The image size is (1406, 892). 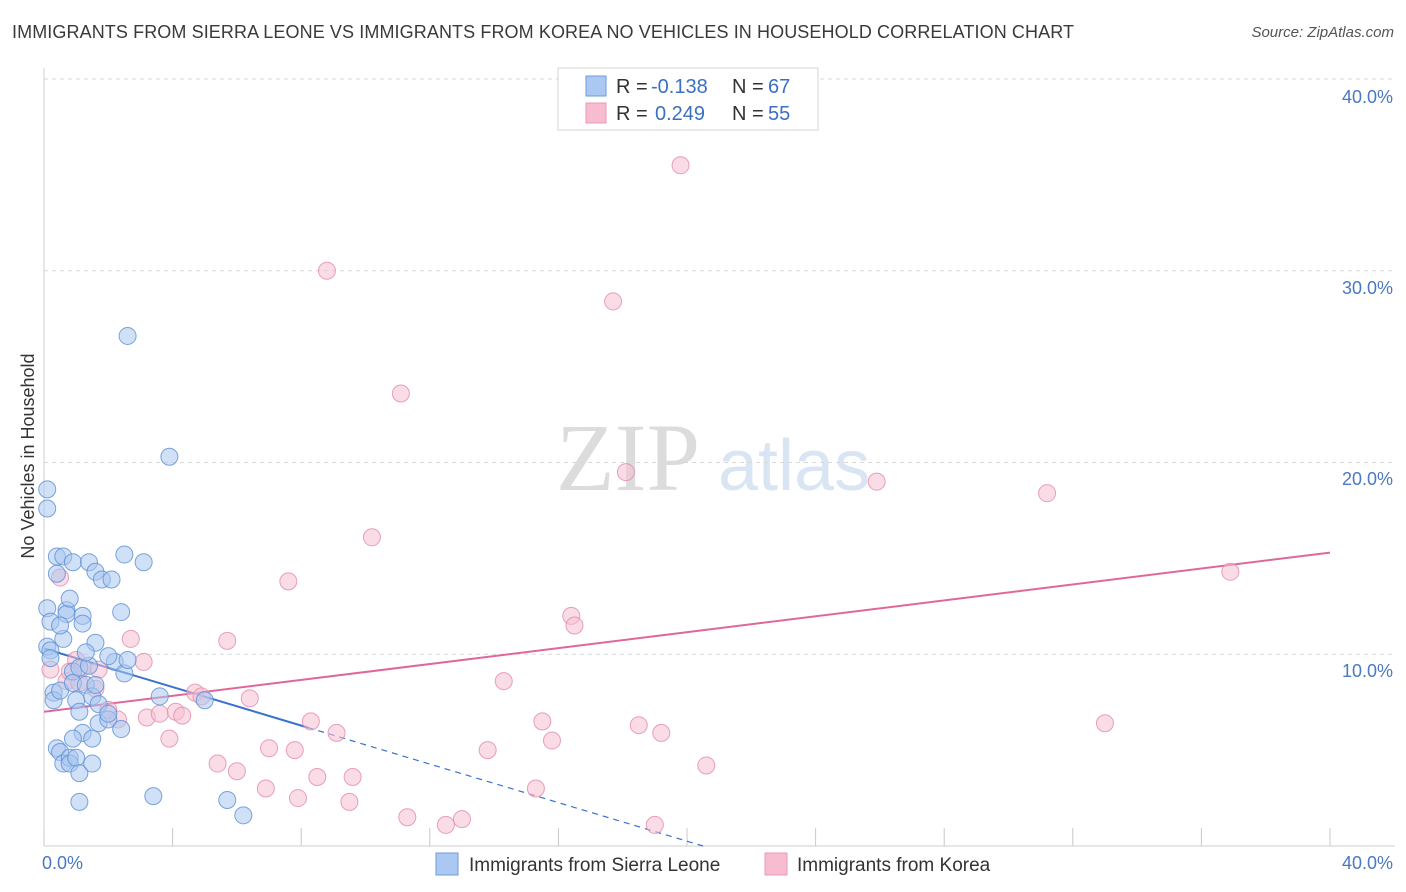 What do you see at coordinates (1367, 479) in the screenshot?
I see `y-tick-label-20: 20.0%` at bounding box center [1367, 479].